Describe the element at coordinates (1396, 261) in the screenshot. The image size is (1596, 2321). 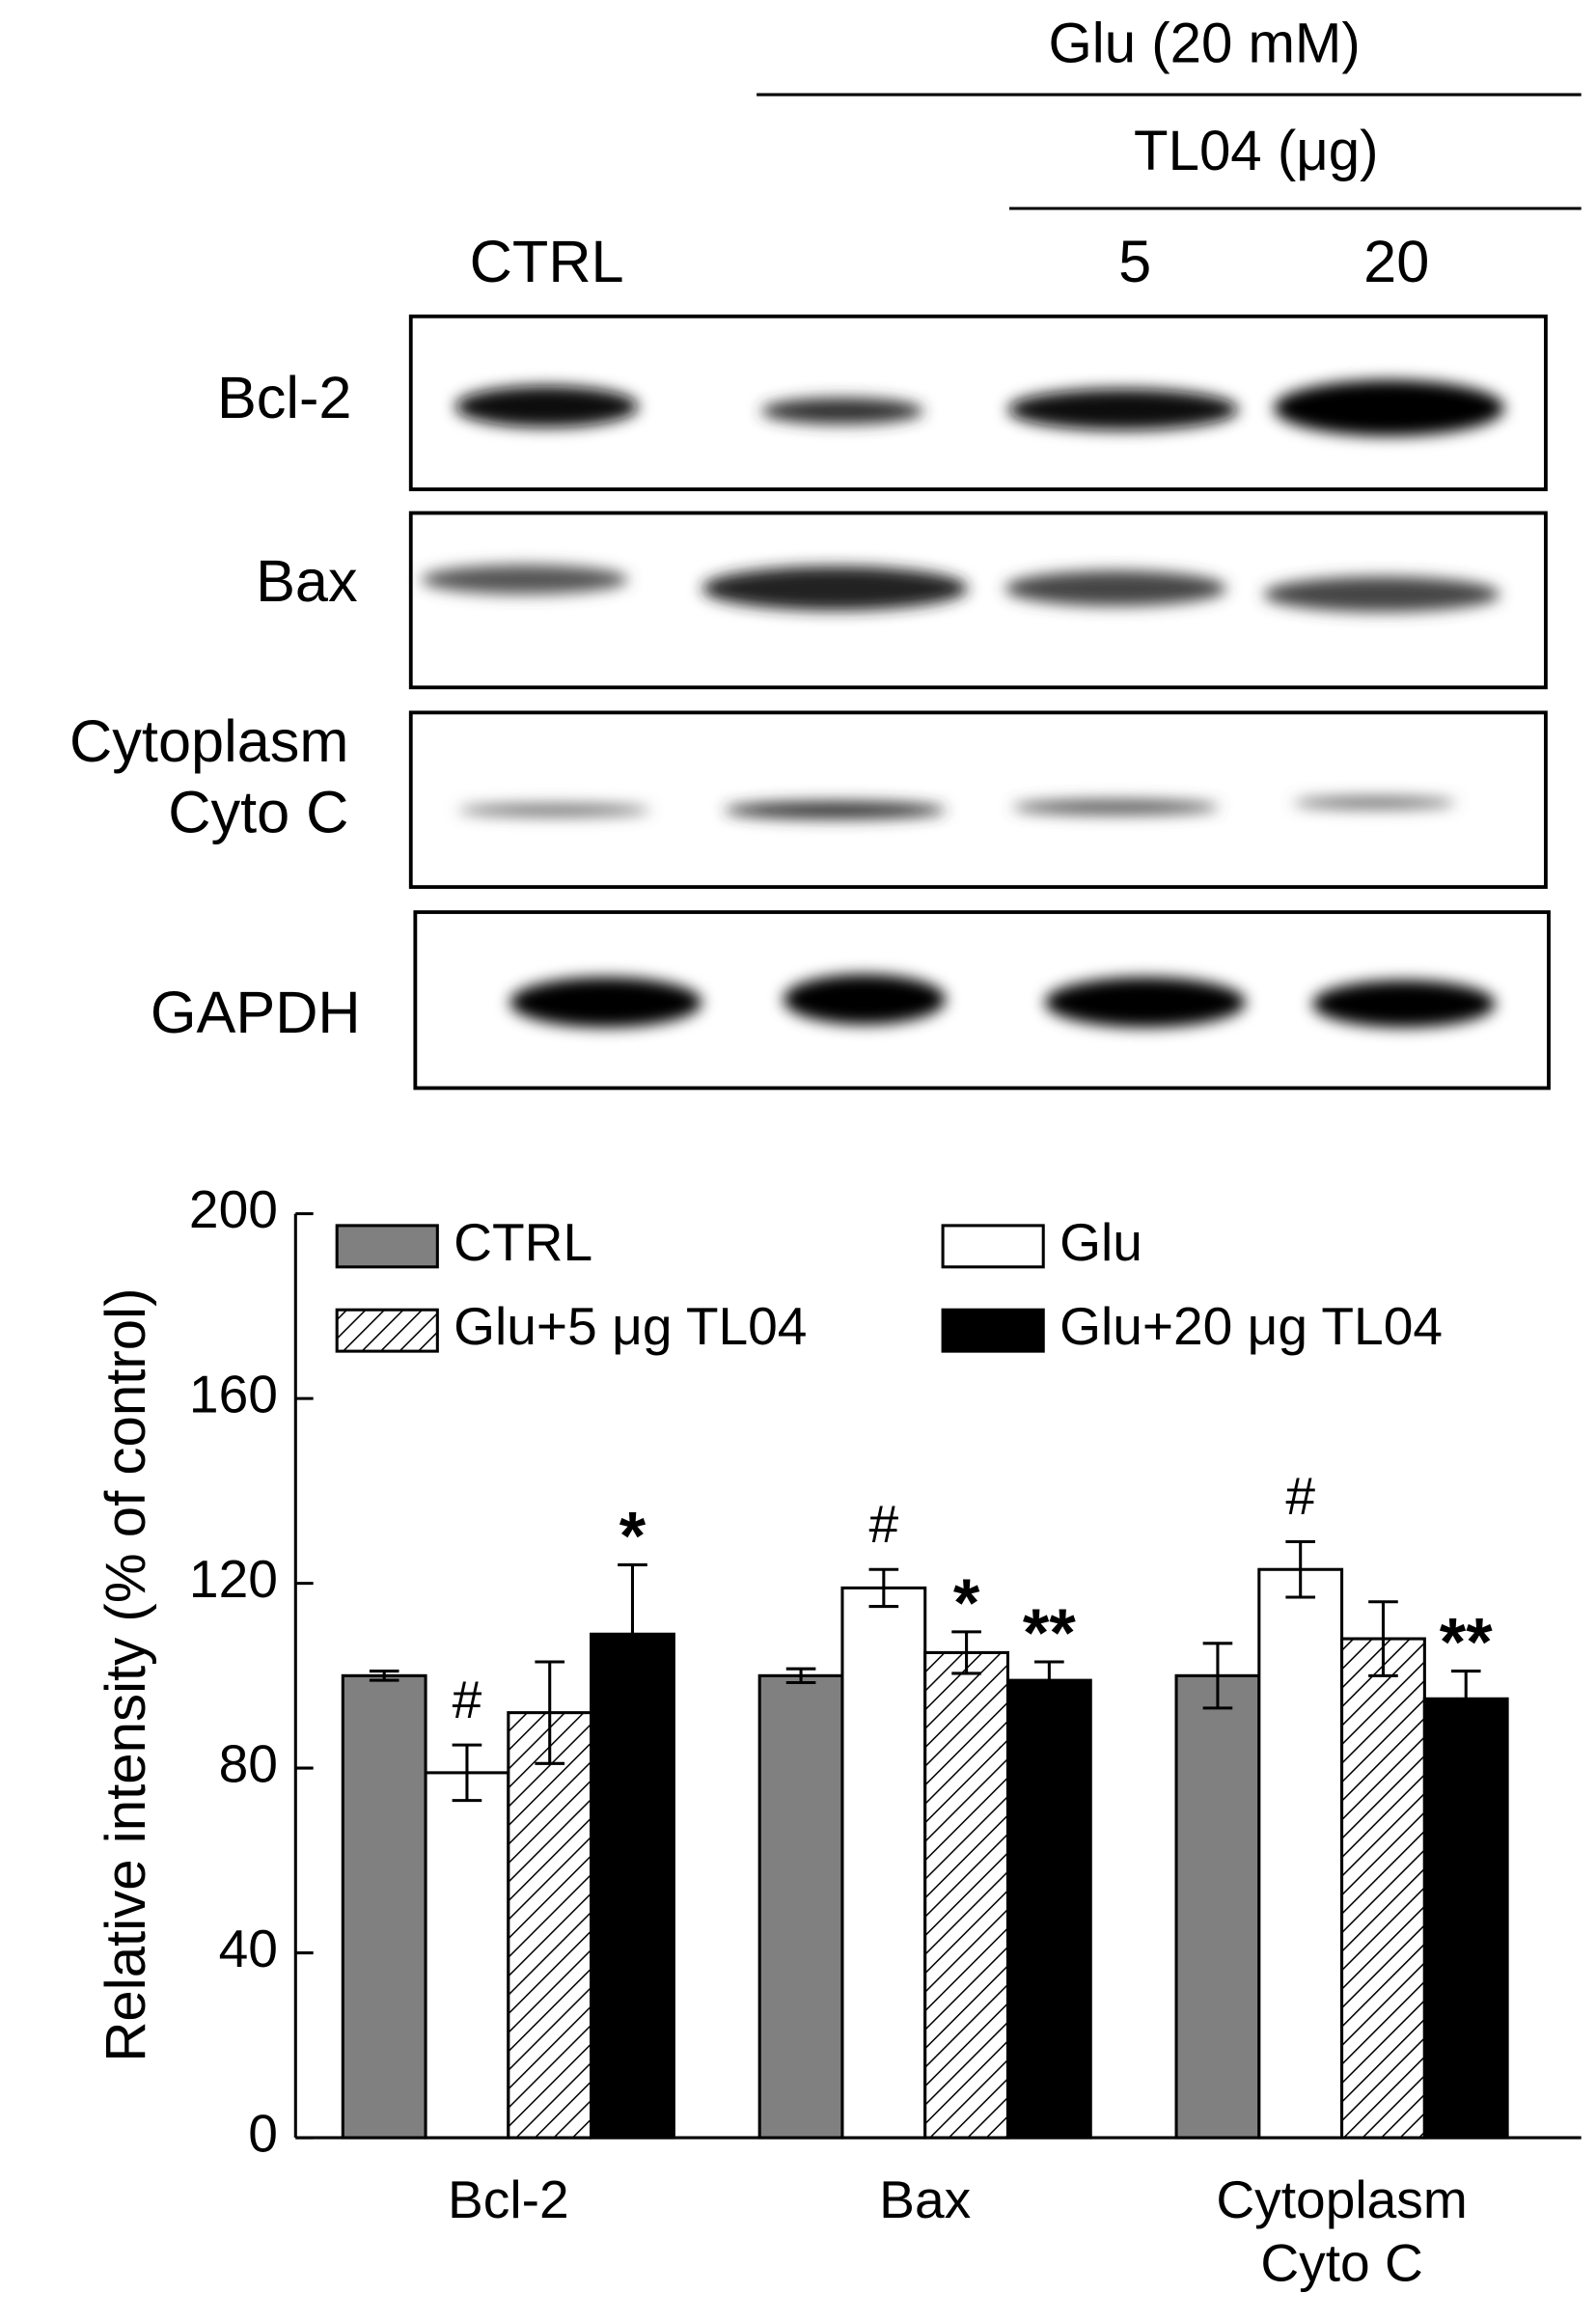
I see `lane-label: 20` at that location.